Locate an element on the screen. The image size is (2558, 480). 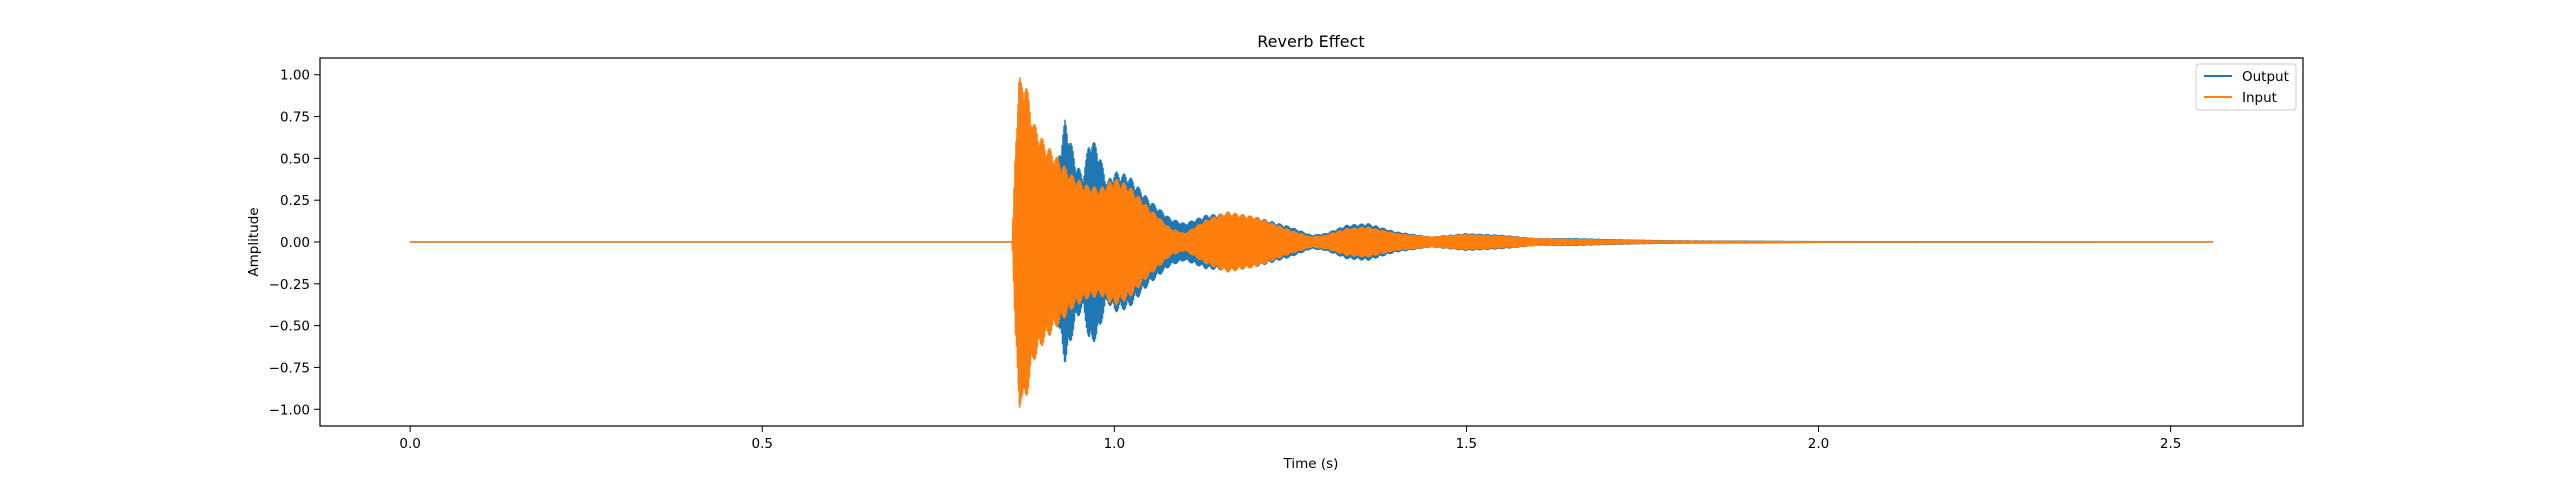
y-axis-label: Amplitude is located at coordinates (254, 241).